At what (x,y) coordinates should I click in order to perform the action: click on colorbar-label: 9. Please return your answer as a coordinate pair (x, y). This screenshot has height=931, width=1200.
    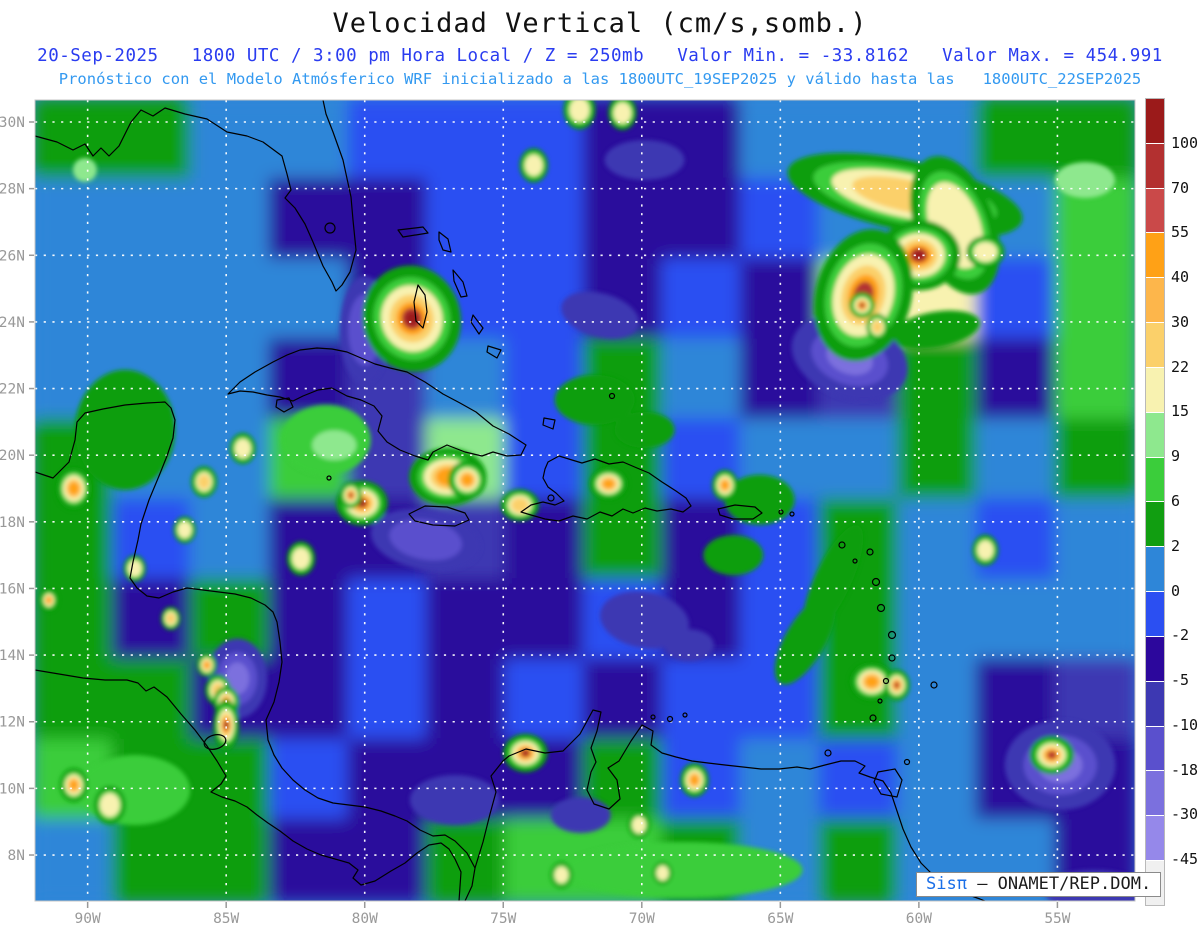
    Looking at the image, I should click on (1176, 456).